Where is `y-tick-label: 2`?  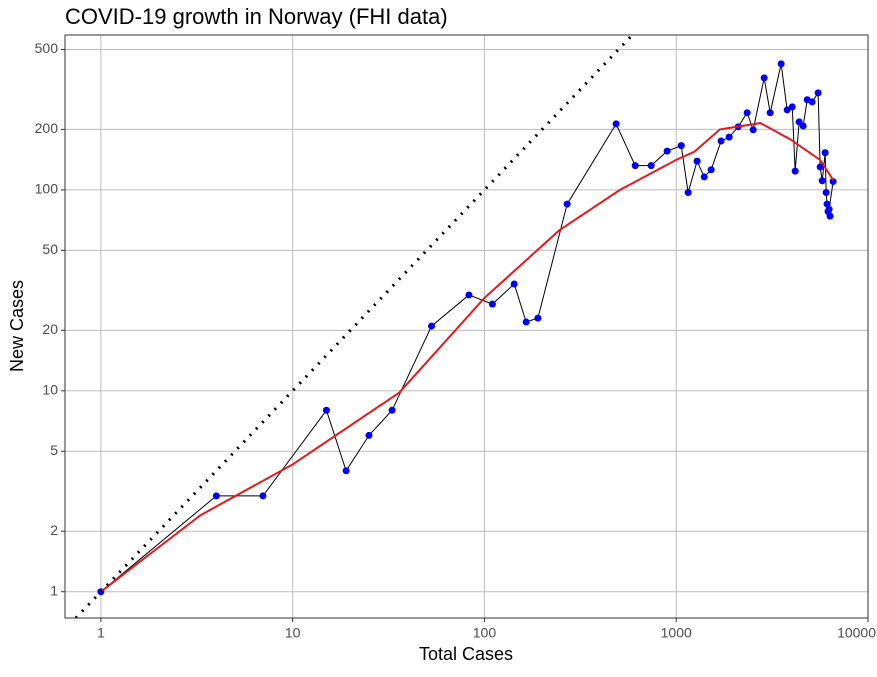 y-tick-label: 2 is located at coordinates (54, 530).